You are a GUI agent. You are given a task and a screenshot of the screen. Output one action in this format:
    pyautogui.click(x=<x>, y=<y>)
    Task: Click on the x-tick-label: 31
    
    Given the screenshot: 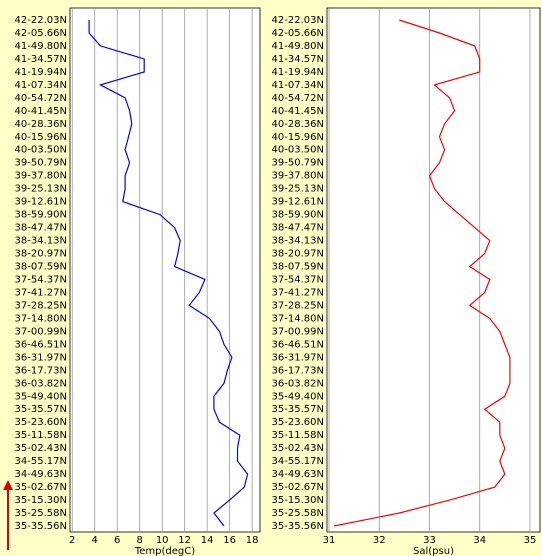 What is the action you would take?
    pyautogui.click(x=329, y=540)
    